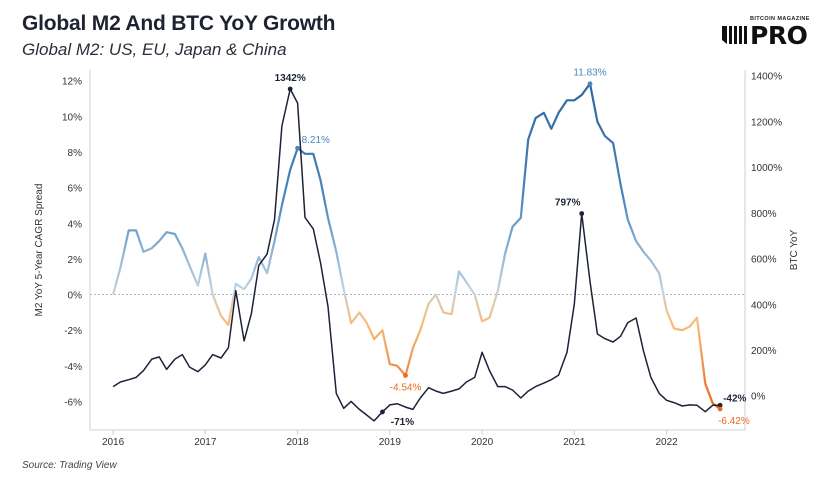 The height and width of the screenshot is (488, 832). Describe the element at coordinates (297, 442) in the screenshot. I see `x-tick-label: 2018` at that location.